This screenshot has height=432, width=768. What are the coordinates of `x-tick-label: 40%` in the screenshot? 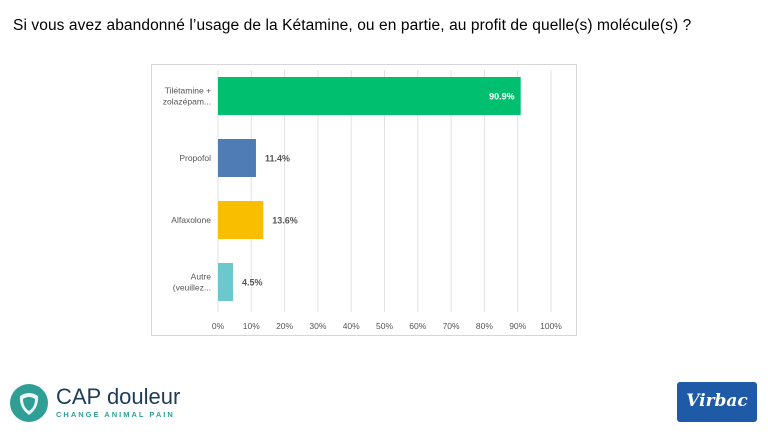 It's located at (351, 326).